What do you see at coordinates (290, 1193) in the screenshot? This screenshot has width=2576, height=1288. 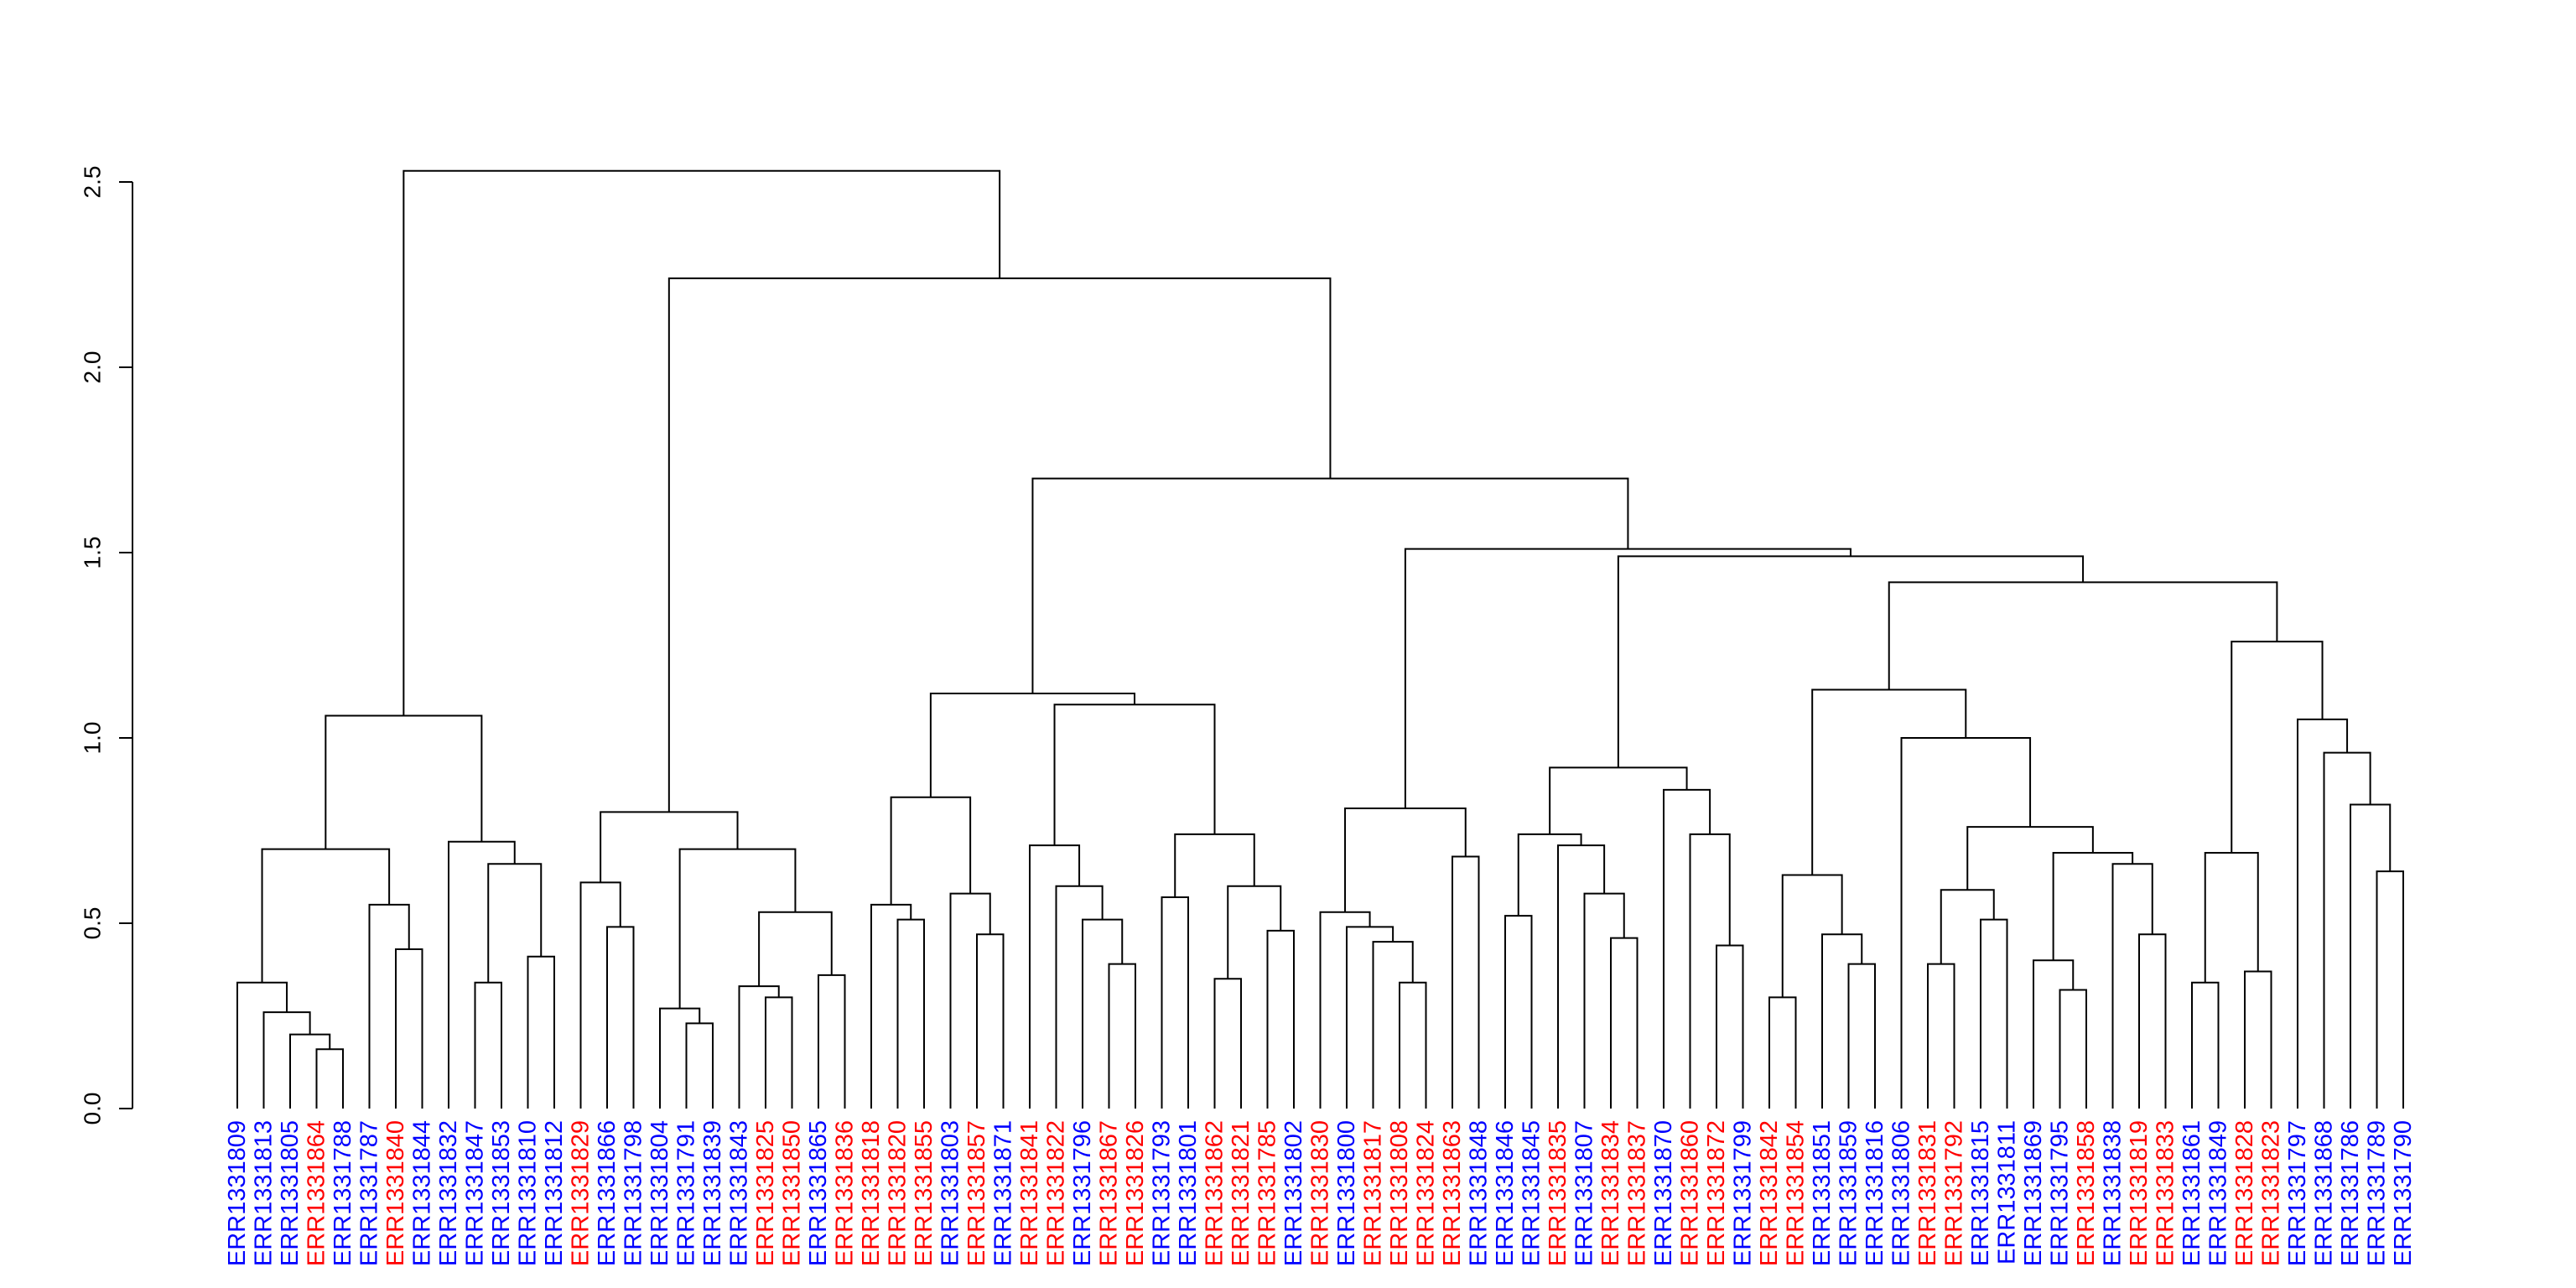 I see `leaf-label: ERR1331805` at bounding box center [290, 1193].